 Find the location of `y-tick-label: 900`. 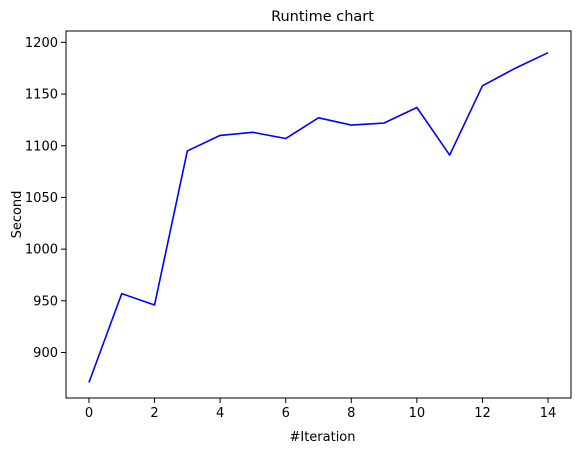

y-tick-label: 900 is located at coordinates (45, 353).